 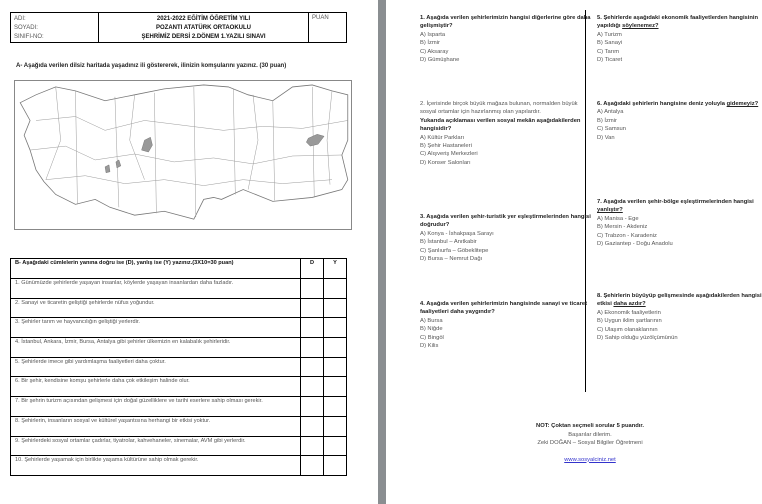 What do you see at coordinates (203, 28) in the screenshot?
I see `school-name: POZANTI ATATÜRK ORTAOKULU` at bounding box center [203, 28].